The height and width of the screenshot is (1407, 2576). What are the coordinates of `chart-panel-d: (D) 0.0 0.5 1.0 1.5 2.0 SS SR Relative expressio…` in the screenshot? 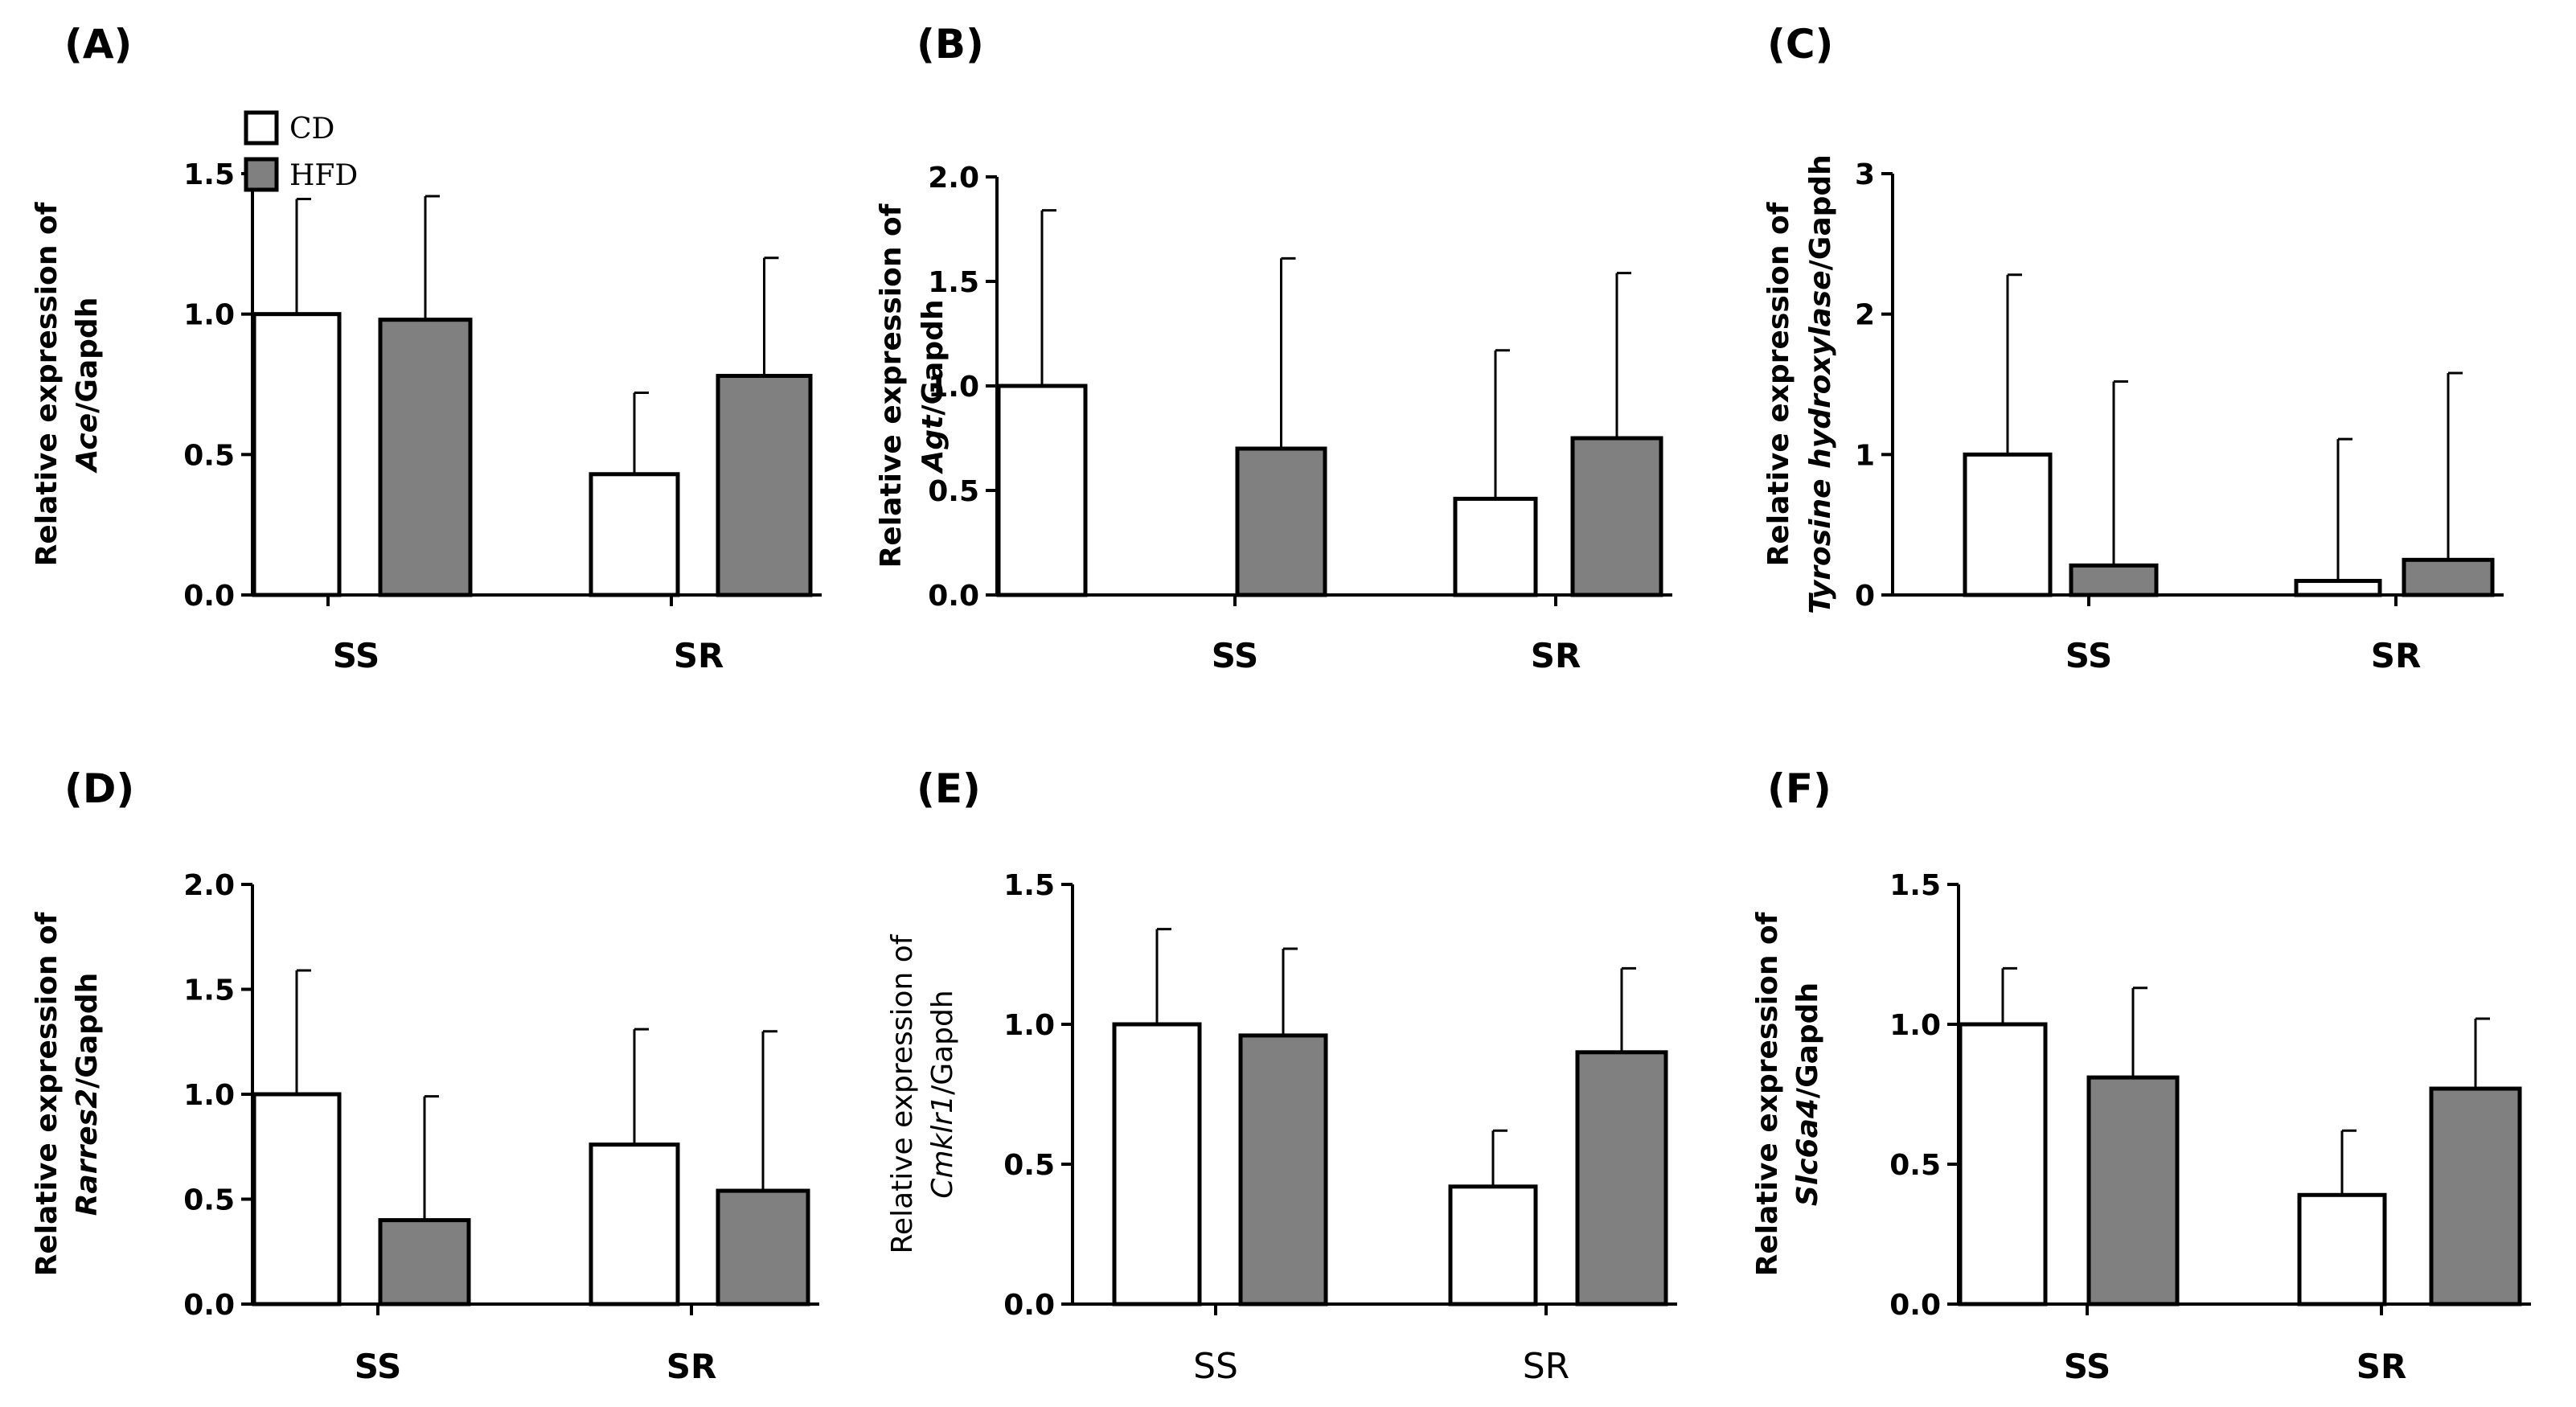 It's located at (425, 1075).